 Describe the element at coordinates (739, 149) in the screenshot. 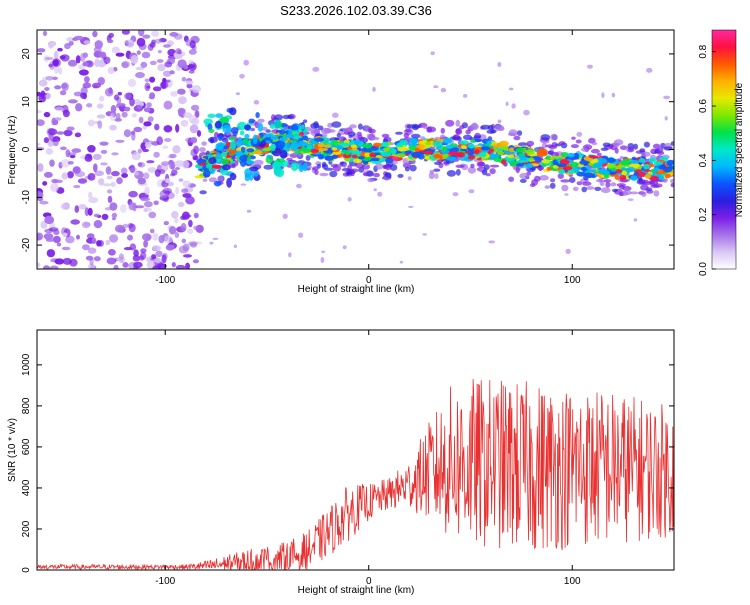

I see `colorbar-label: Normalized spectral amplitude` at that location.